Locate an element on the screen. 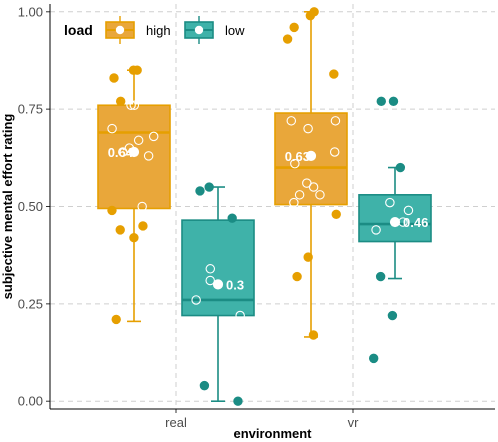  legend-title: load is located at coordinates (78, 30).